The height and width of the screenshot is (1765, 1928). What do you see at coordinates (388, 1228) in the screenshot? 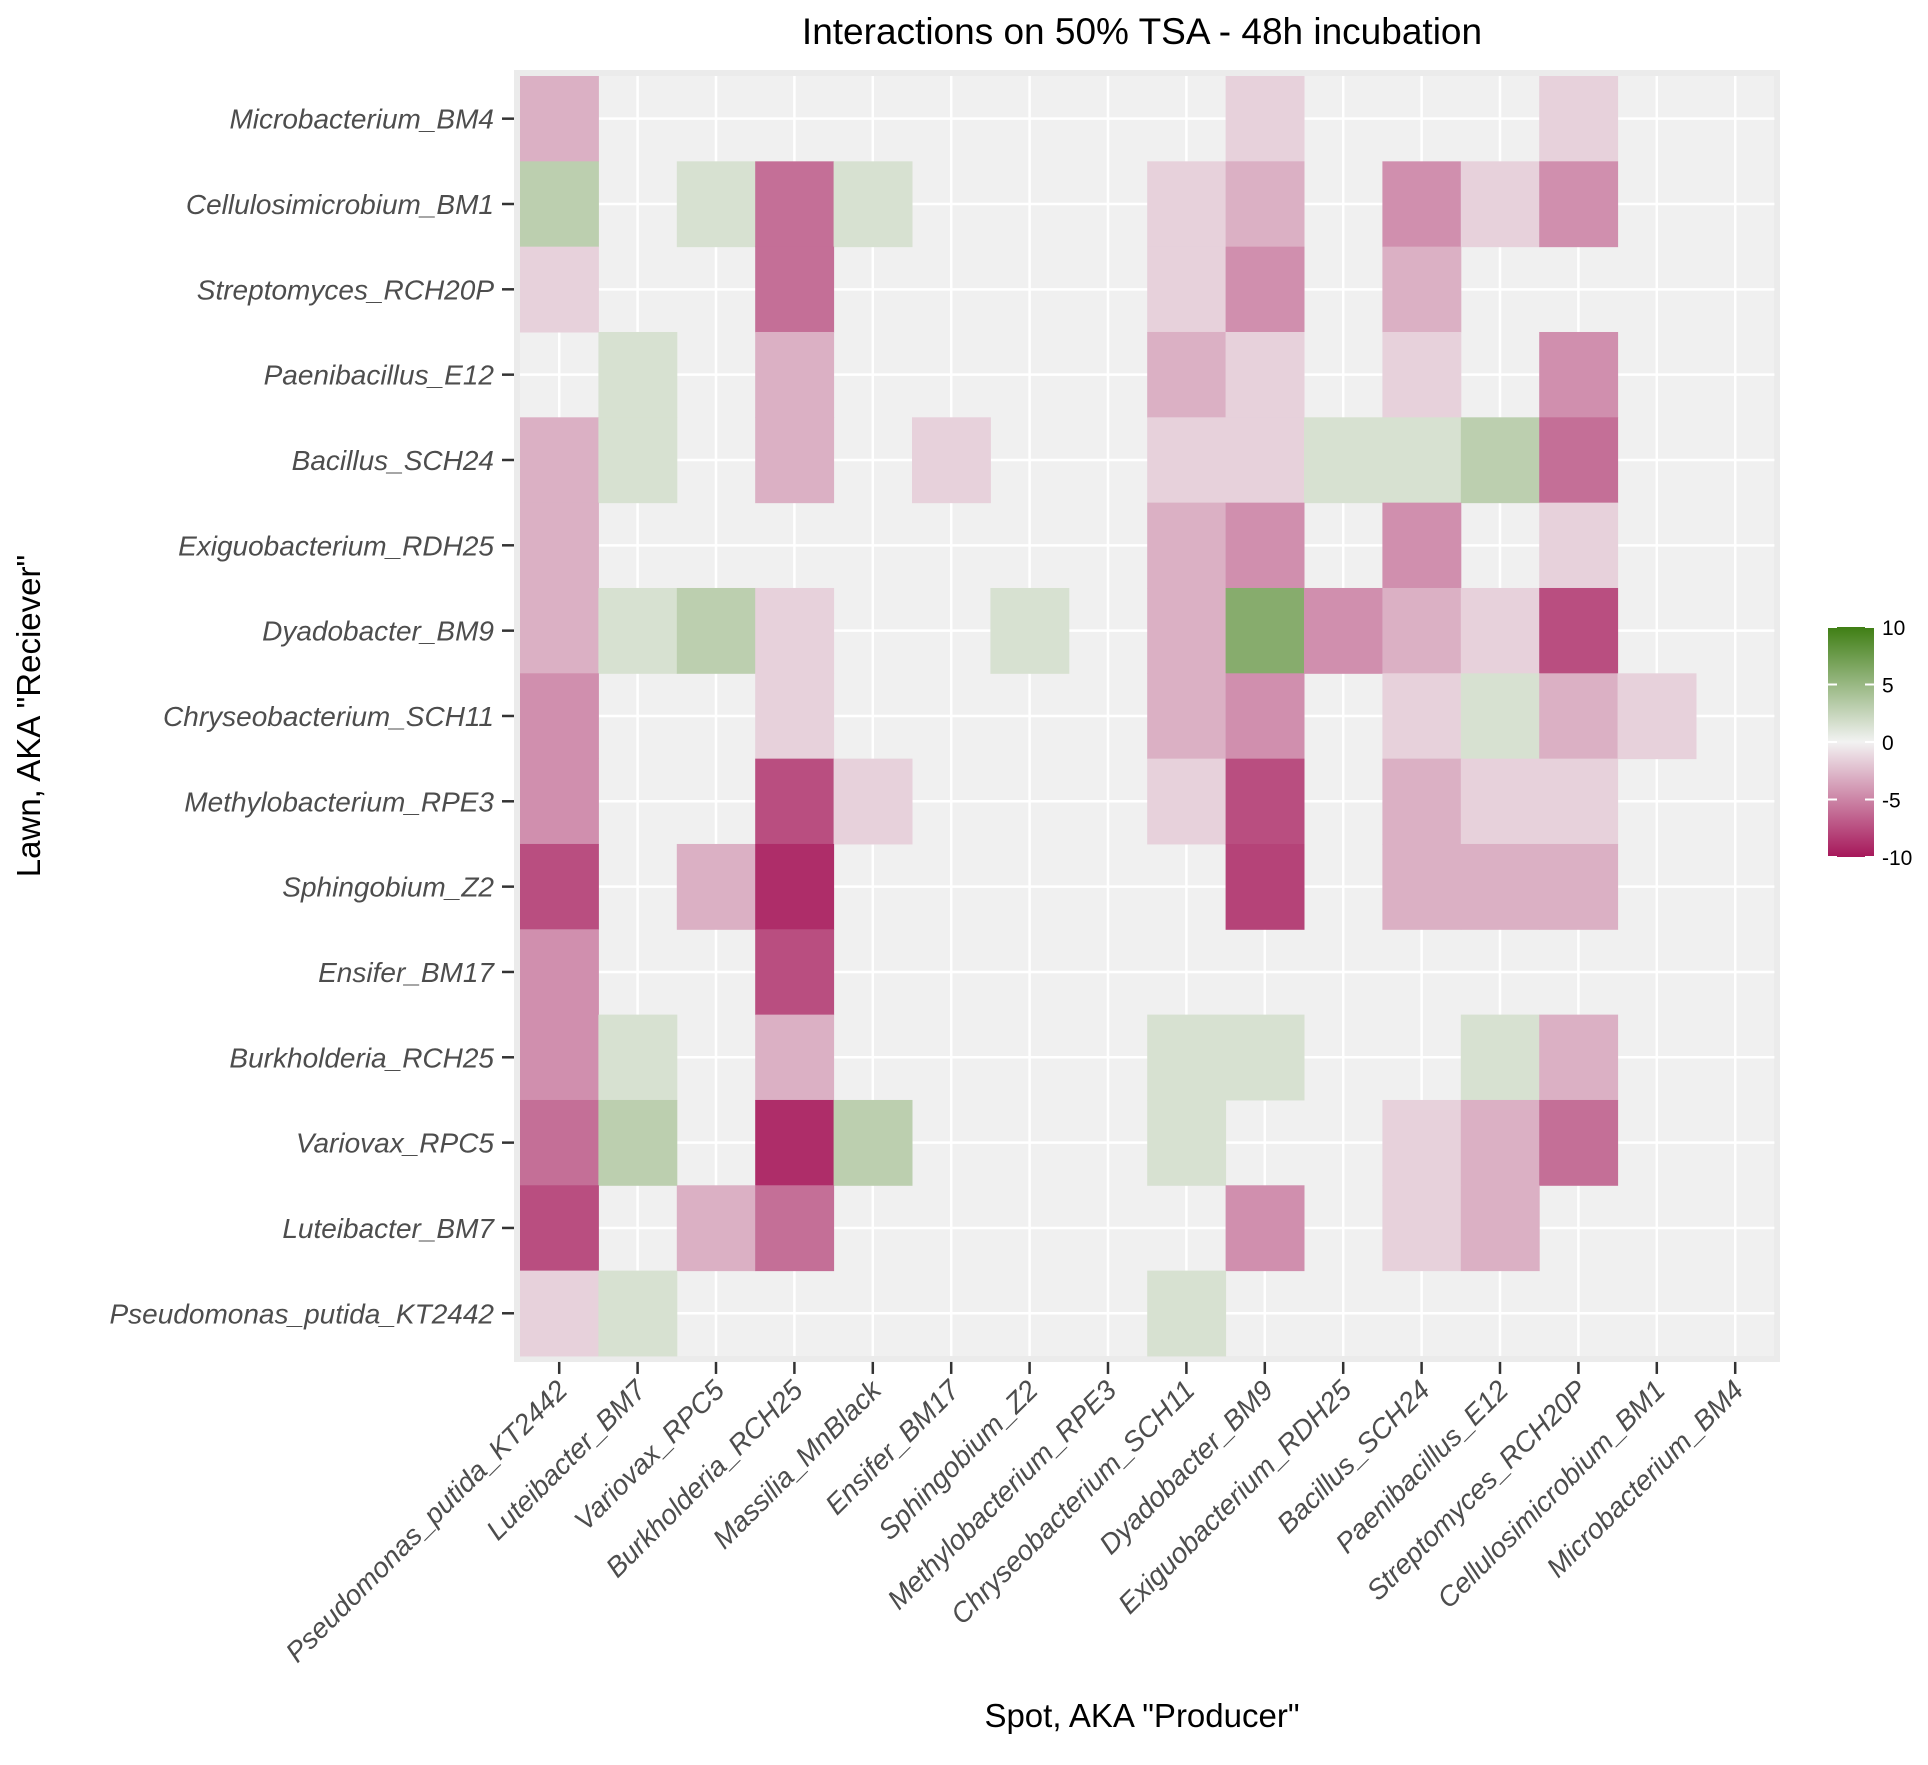
I see `y-tick-label: Luteibacter_BM7` at bounding box center [388, 1228].